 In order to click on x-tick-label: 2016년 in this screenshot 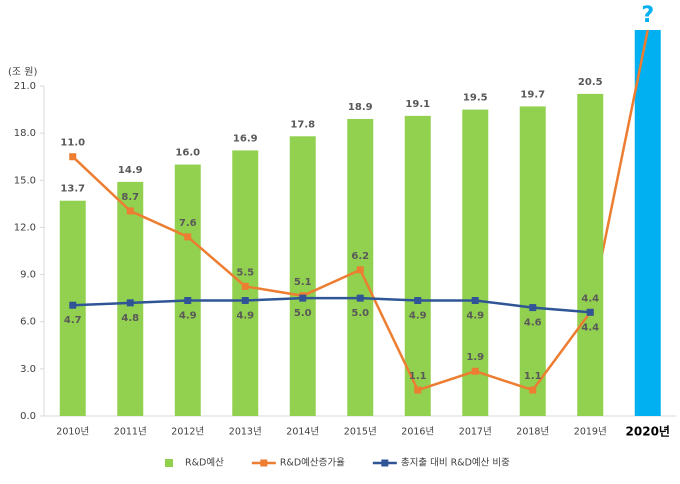, I will do `click(417, 432)`.